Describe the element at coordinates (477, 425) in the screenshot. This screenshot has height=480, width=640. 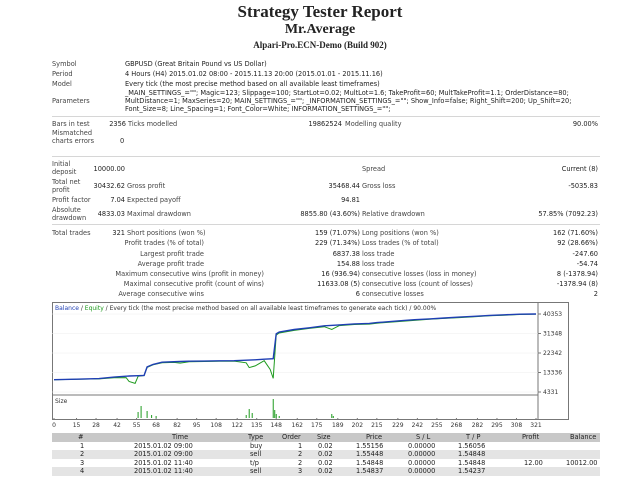
I see `x-tick-label: 282` at that location.